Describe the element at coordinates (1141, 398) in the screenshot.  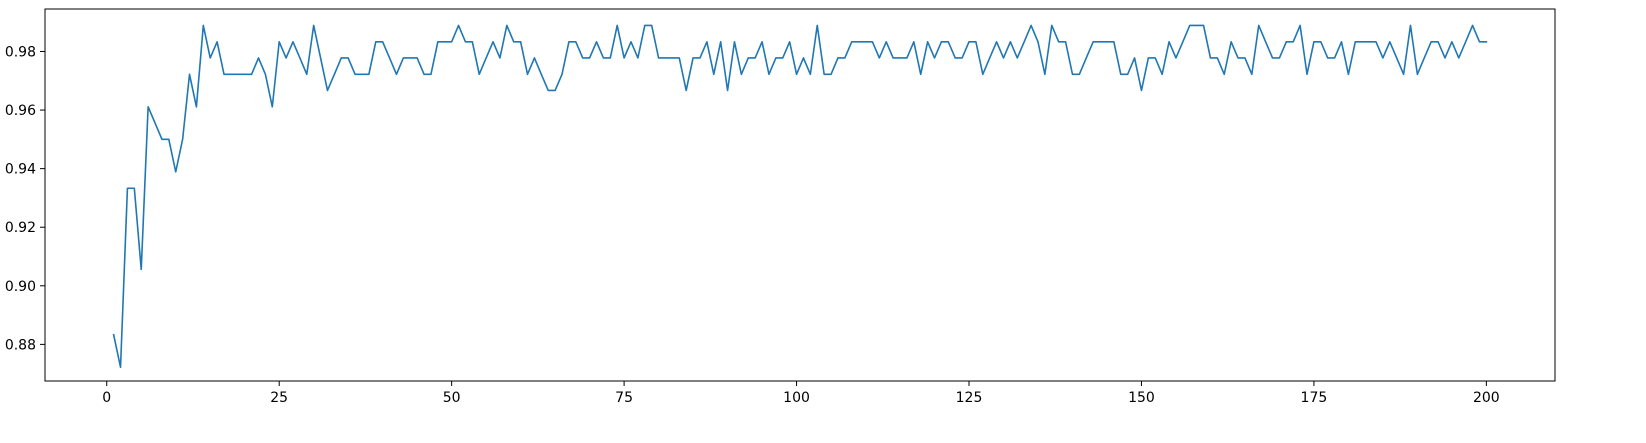
I see `x-tick-label: 150` at that location.